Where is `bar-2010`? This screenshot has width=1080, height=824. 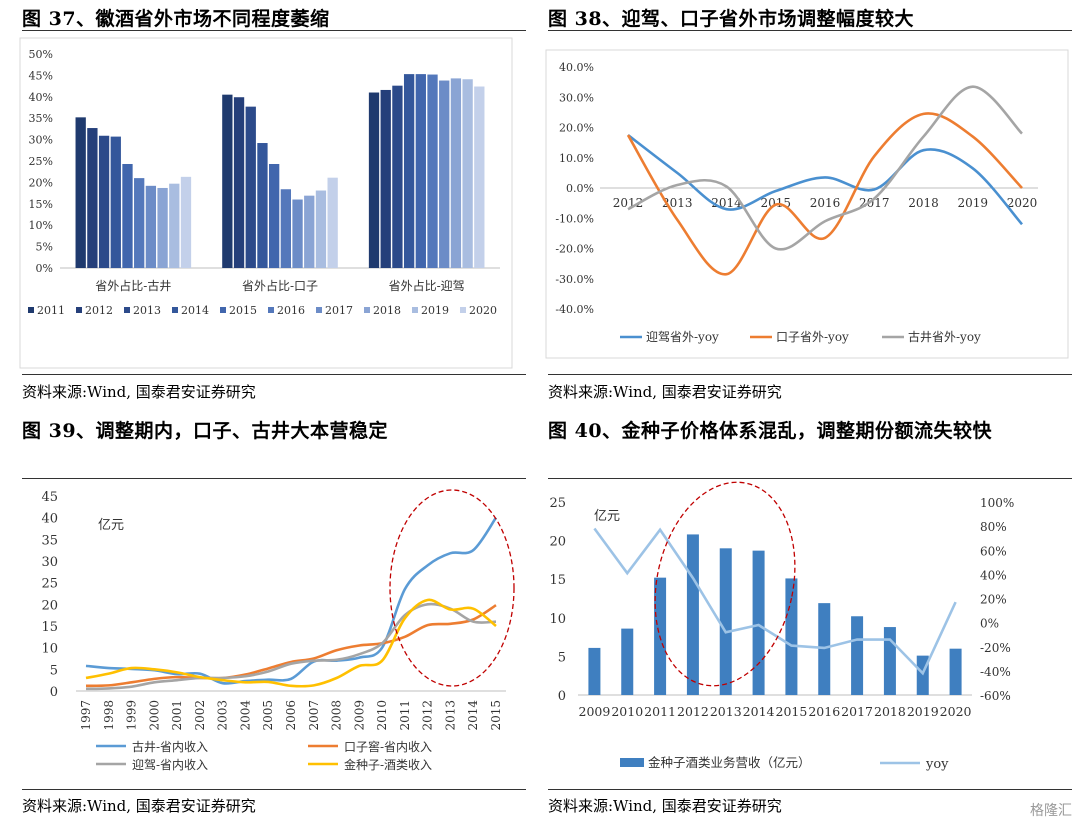 bar-2010 is located at coordinates (627, 661).